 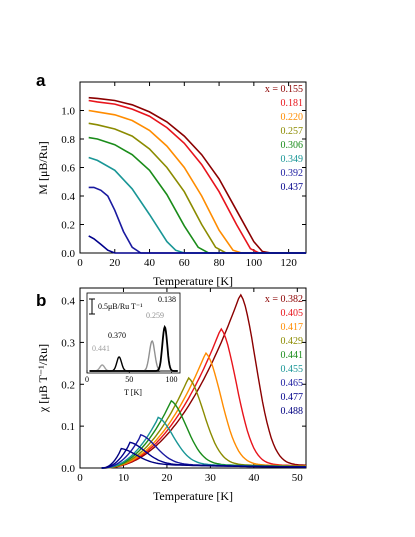 What do you see at coordinates (124, 478) in the screenshot?
I see `x-tick-label: 10` at bounding box center [124, 478].